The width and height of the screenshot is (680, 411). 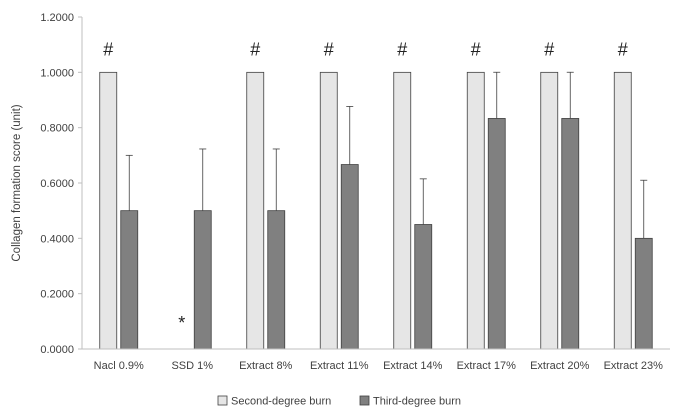 I want to click on x-tick-label: Extract 8%, so click(x=265, y=366).